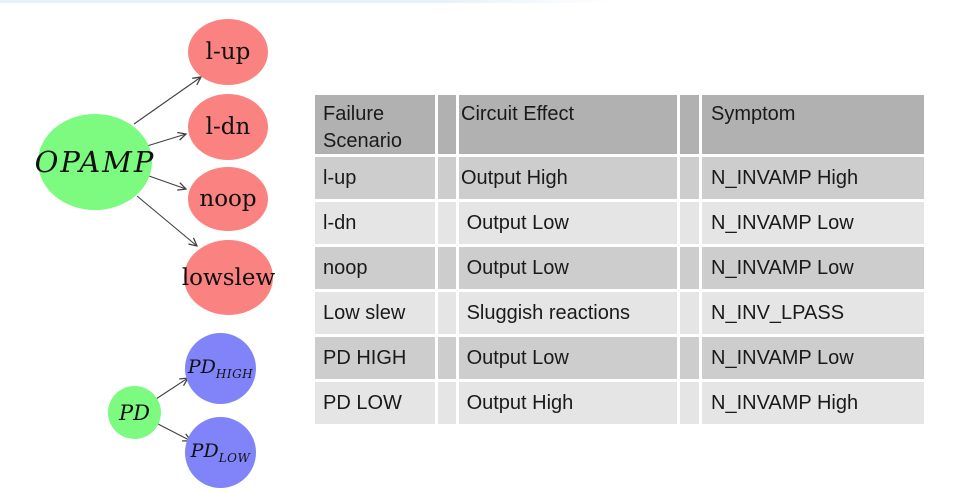  What do you see at coordinates (167, 101) in the screenshot?
I see `arrow-opamp-lup` at bounding box center [167, 101].